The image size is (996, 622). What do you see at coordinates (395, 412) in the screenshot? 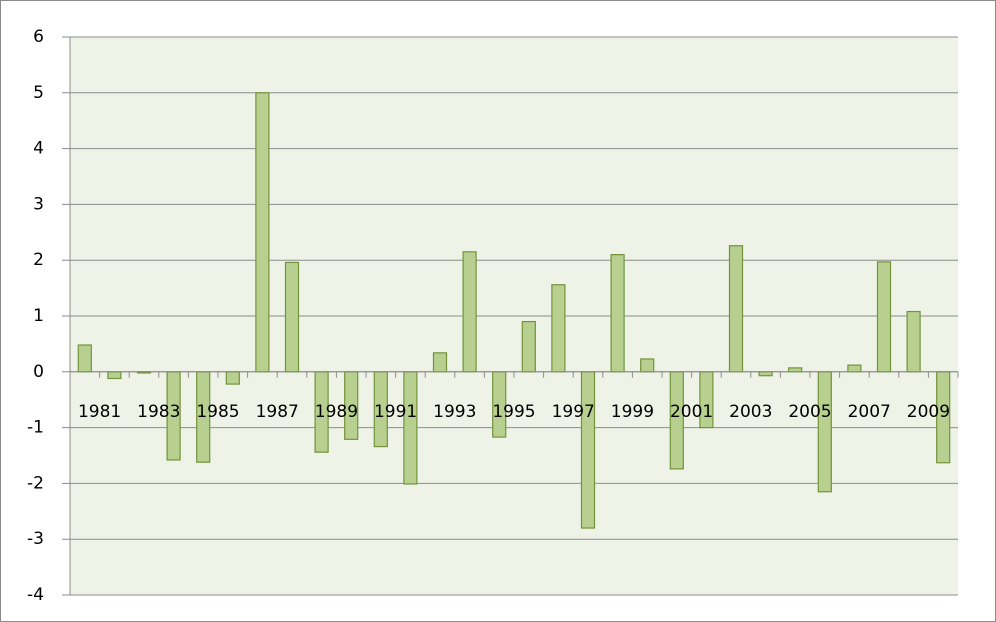
I see `x-tick-label: 1991` at bounding box center [395, 412].